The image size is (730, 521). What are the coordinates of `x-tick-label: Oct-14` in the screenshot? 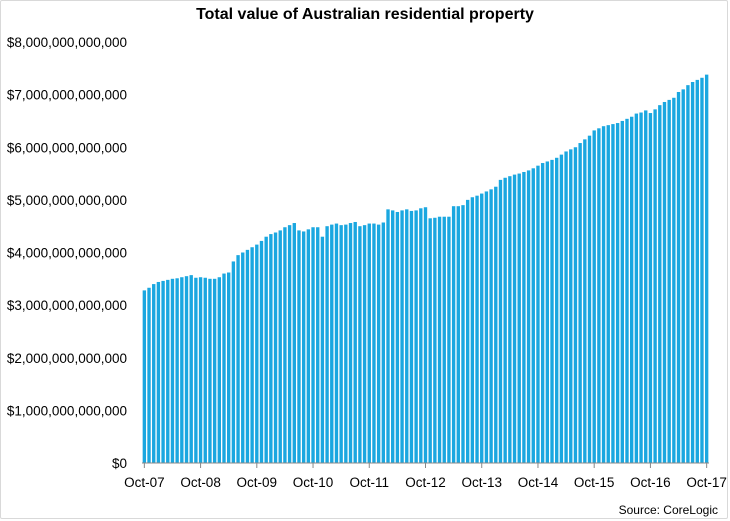 It's located at (538, 482).